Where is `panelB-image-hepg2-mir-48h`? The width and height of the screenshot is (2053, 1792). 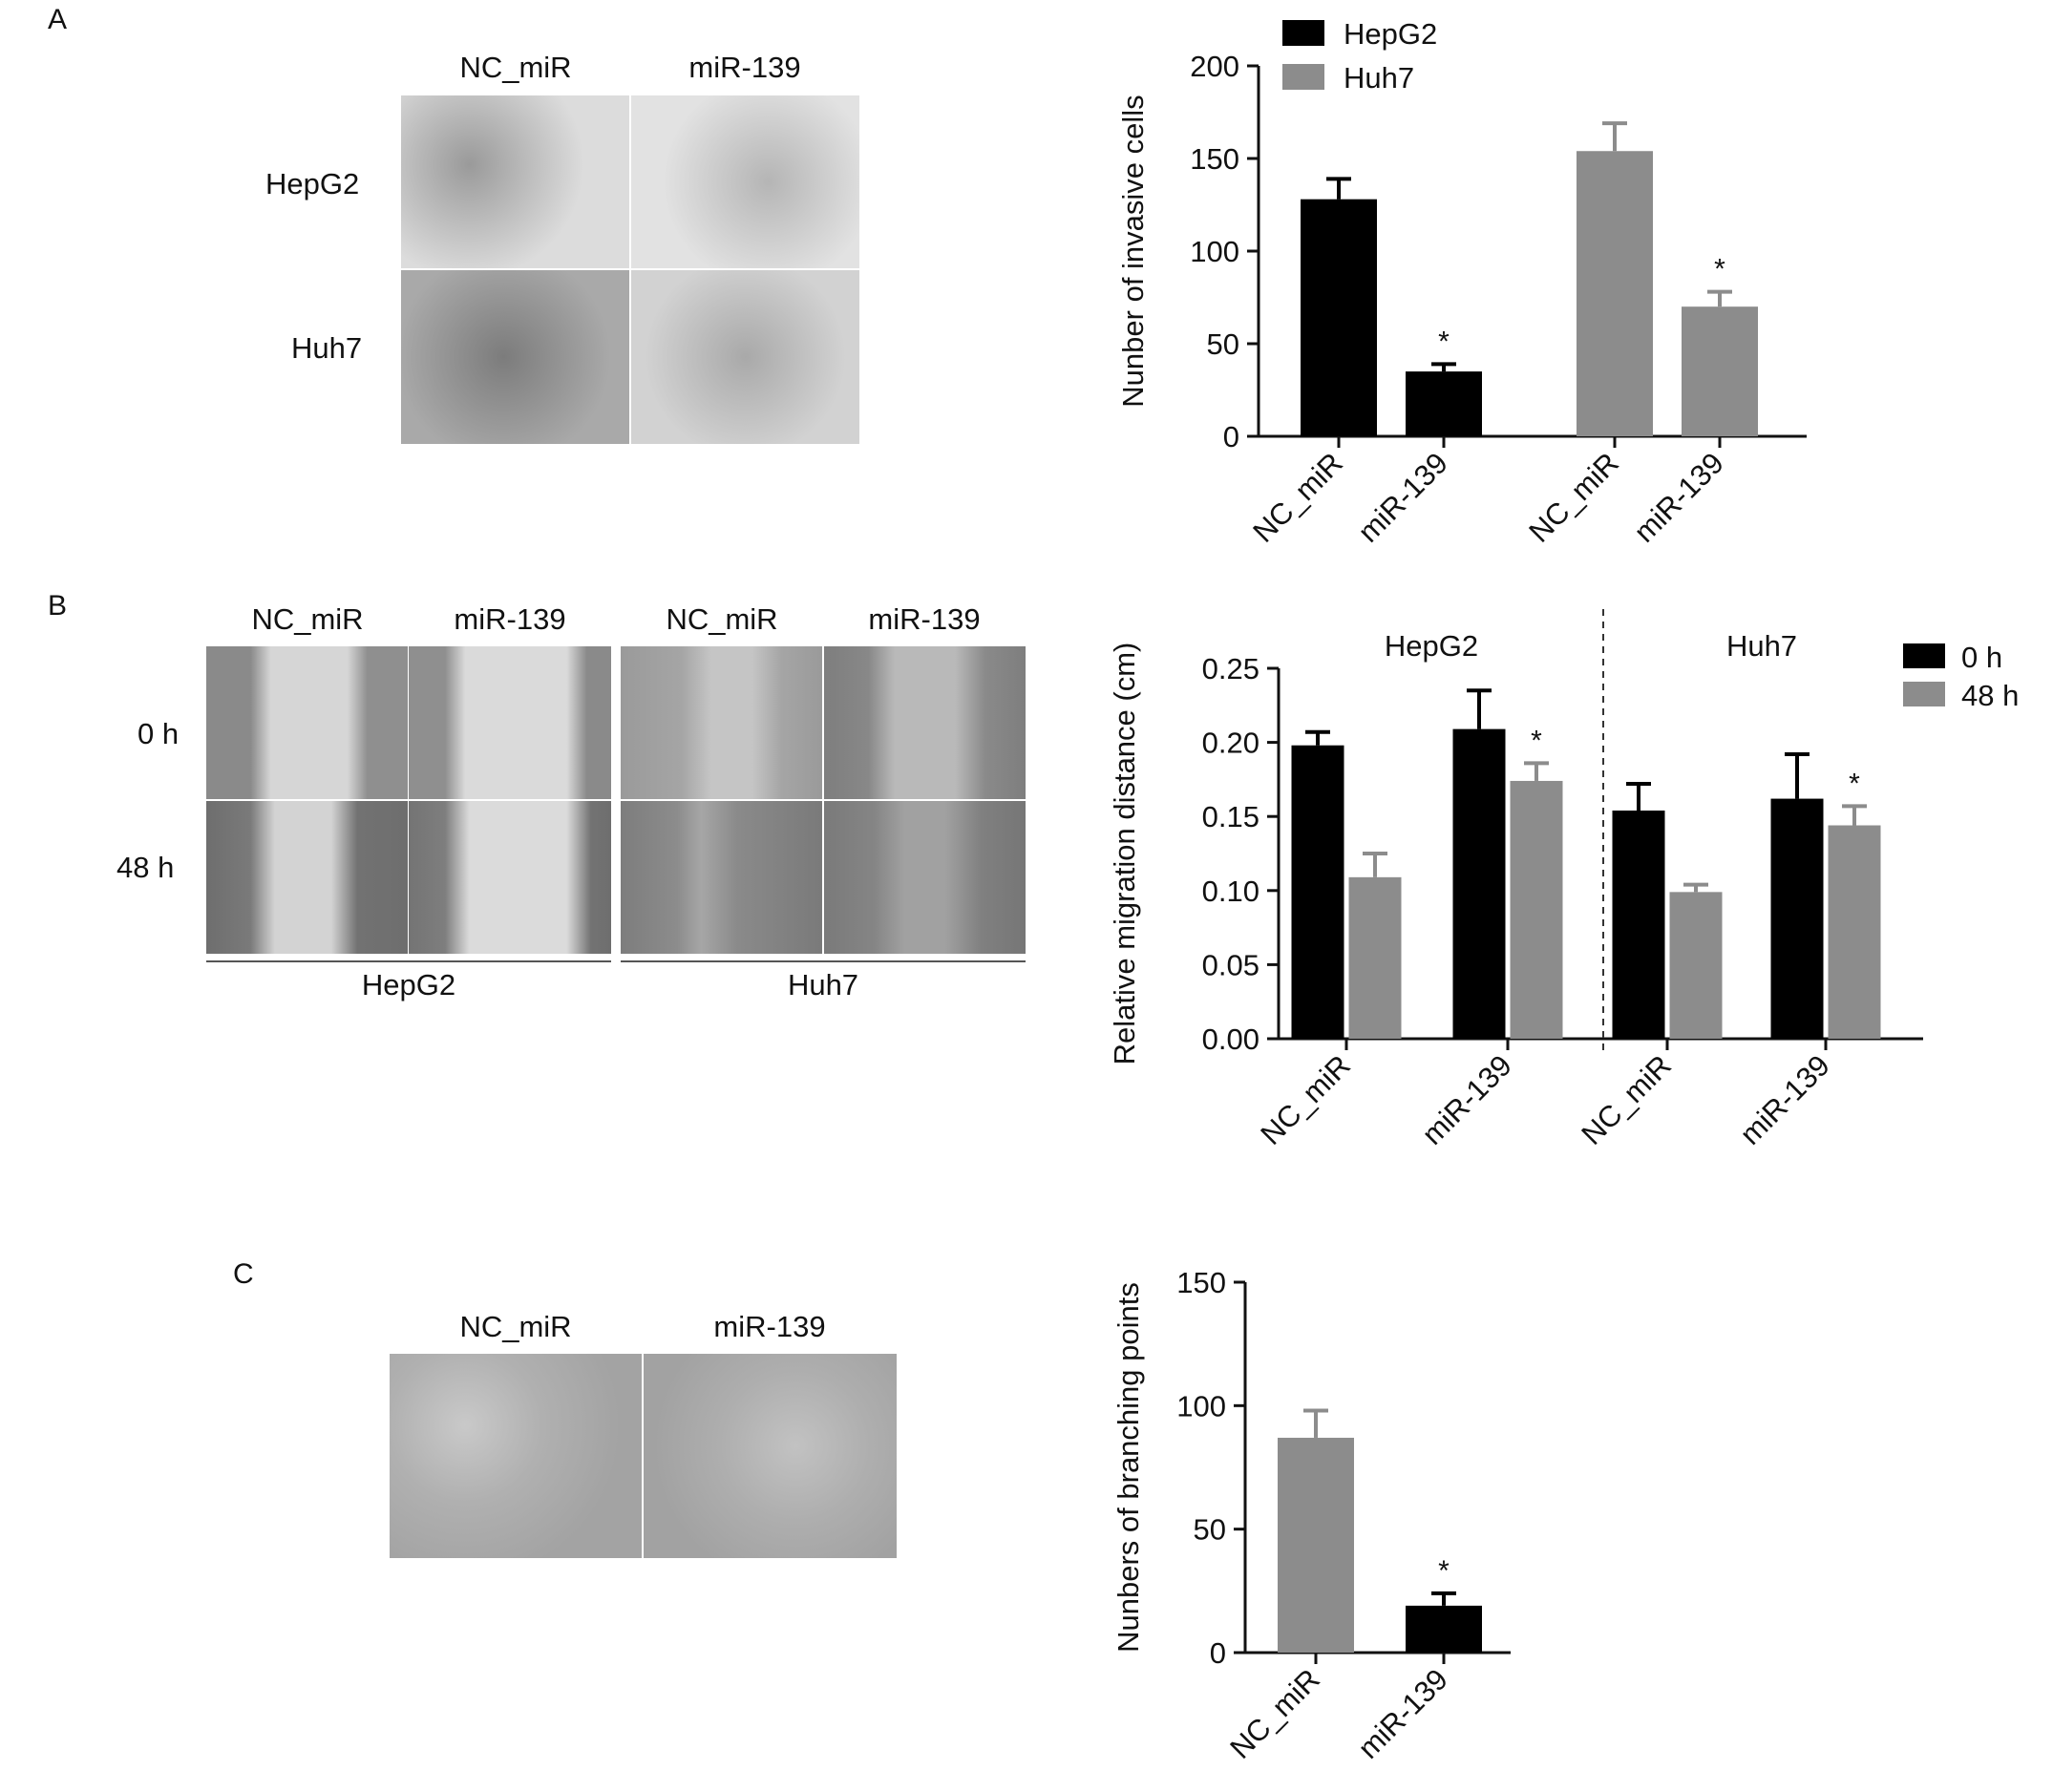
panelB-image-hepg2-mir-48h is located at coordinates (510, 878).